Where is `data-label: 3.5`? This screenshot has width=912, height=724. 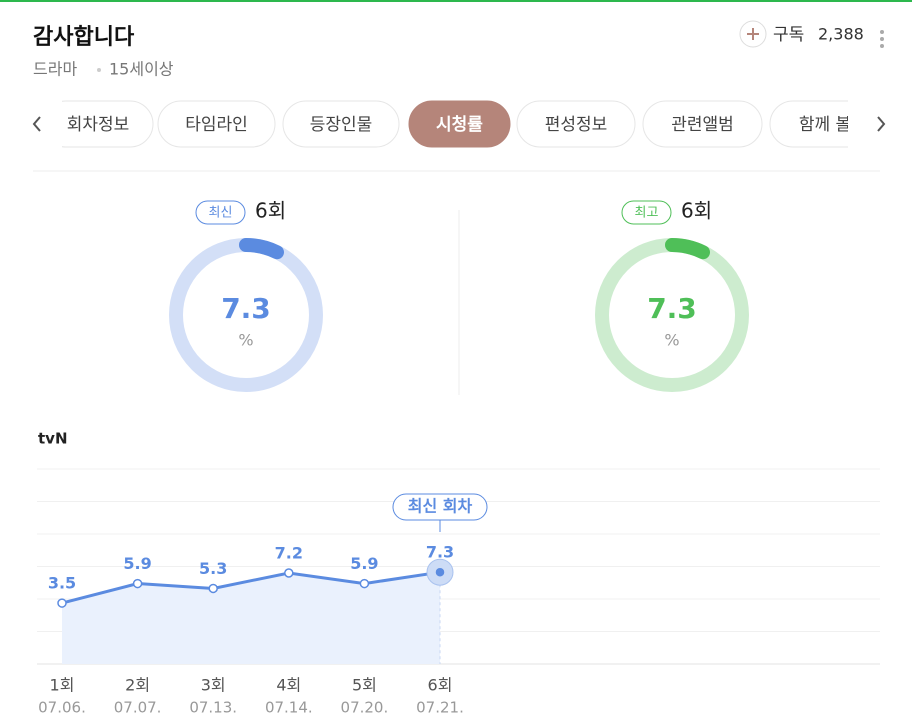
data-label: 3.5 is located at coordinates (62, 583).